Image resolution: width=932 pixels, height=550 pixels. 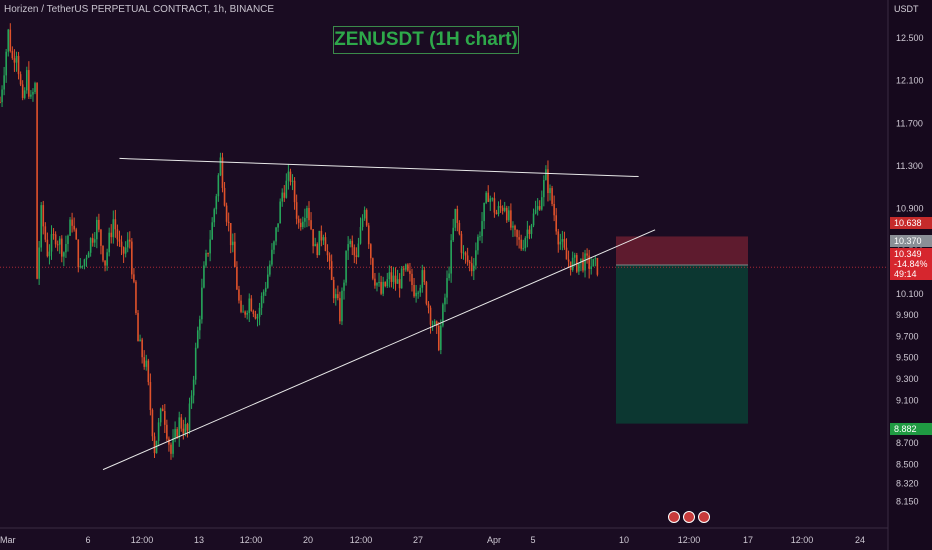 I want to click on price-tick-label: 9.900, so click(x=907, y=315).